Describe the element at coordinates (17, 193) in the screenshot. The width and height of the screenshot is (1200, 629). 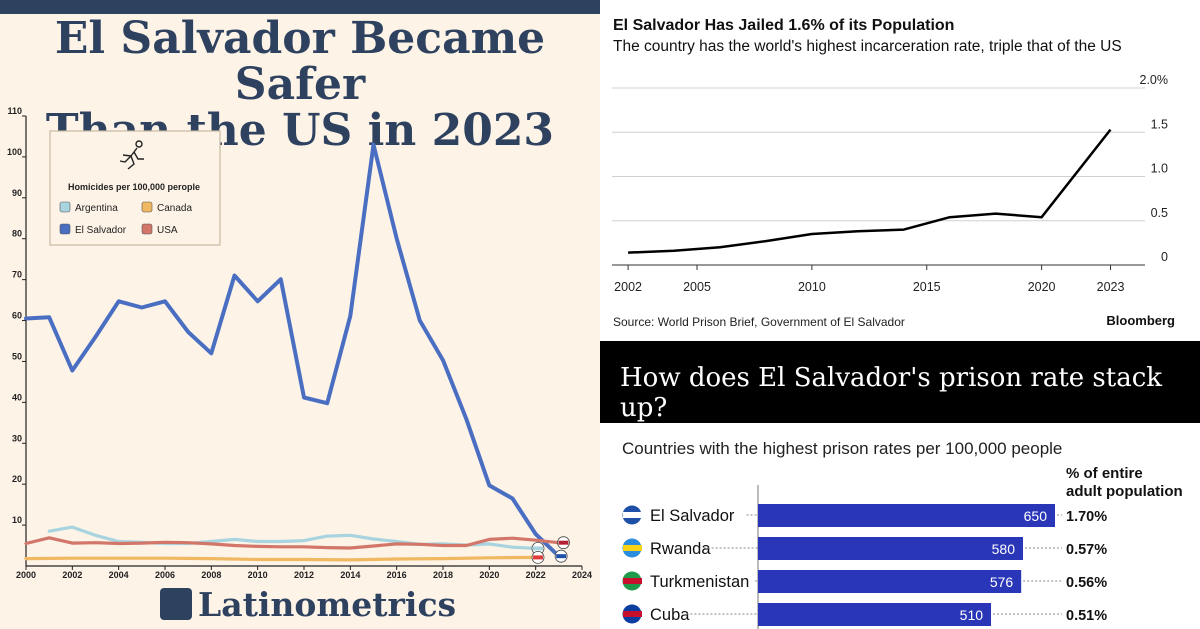
I see `y-tick-label: 90` at that location.